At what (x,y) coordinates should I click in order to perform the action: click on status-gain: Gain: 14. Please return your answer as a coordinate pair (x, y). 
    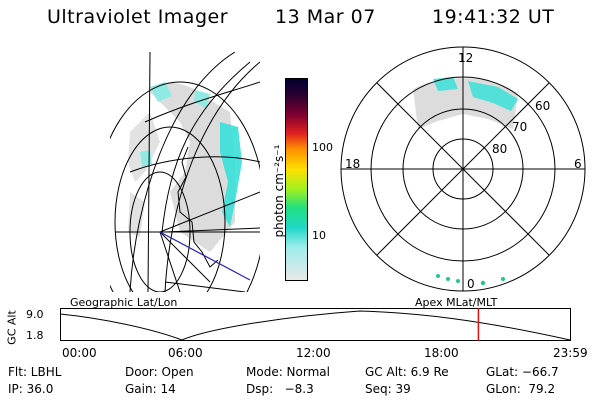
    Looking at the image, I should click on (150, 389).